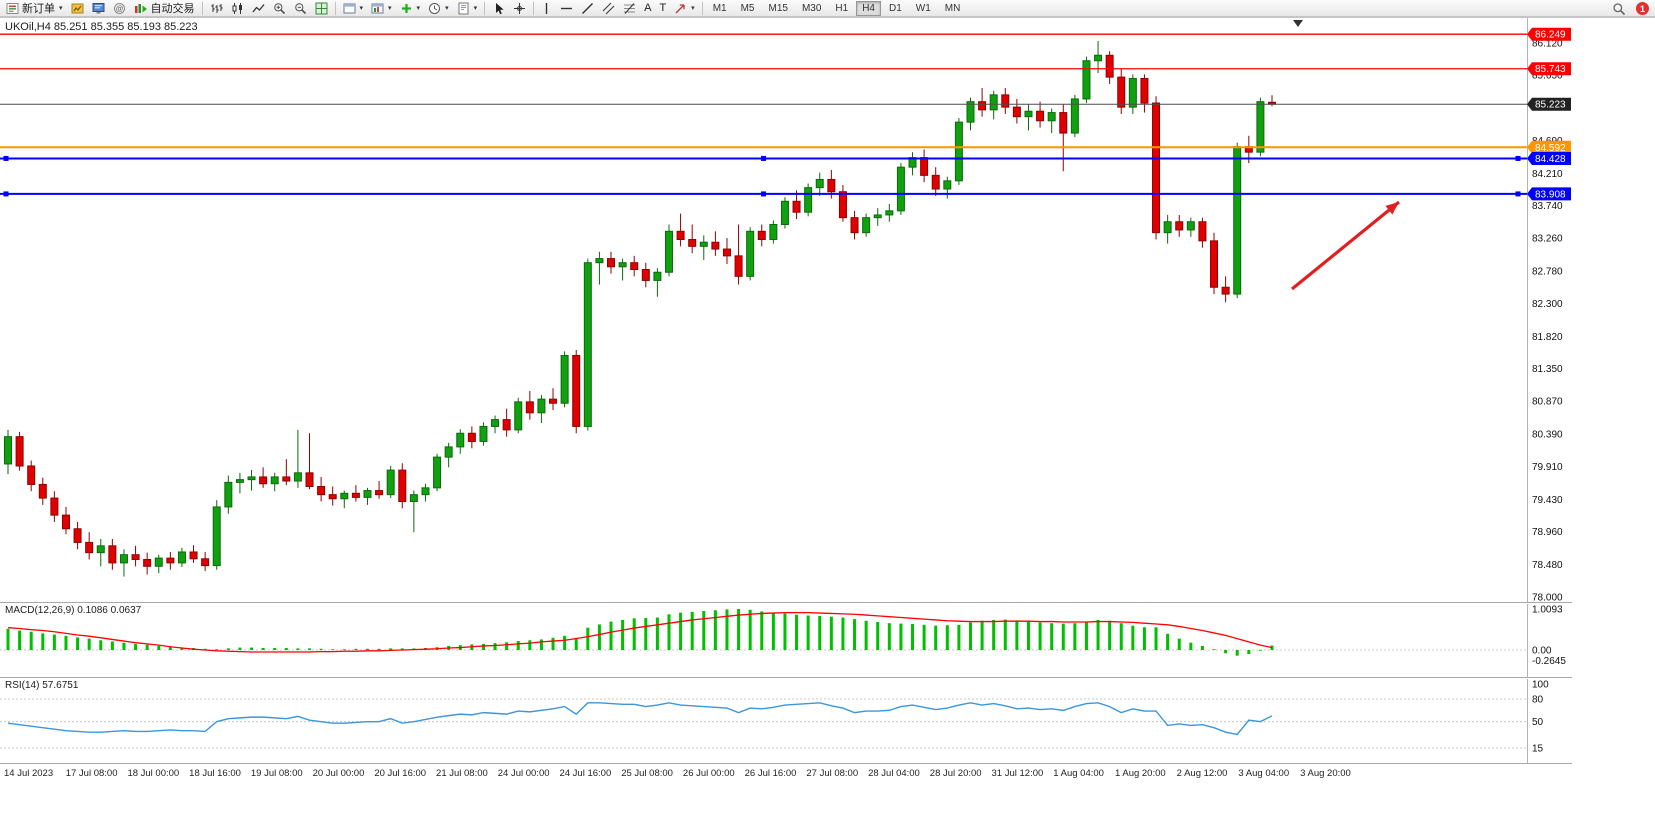  Describe the element at coordinates (709, 773) in the screenshot. I see `time-label: 26 Jul 00:00` at that location.